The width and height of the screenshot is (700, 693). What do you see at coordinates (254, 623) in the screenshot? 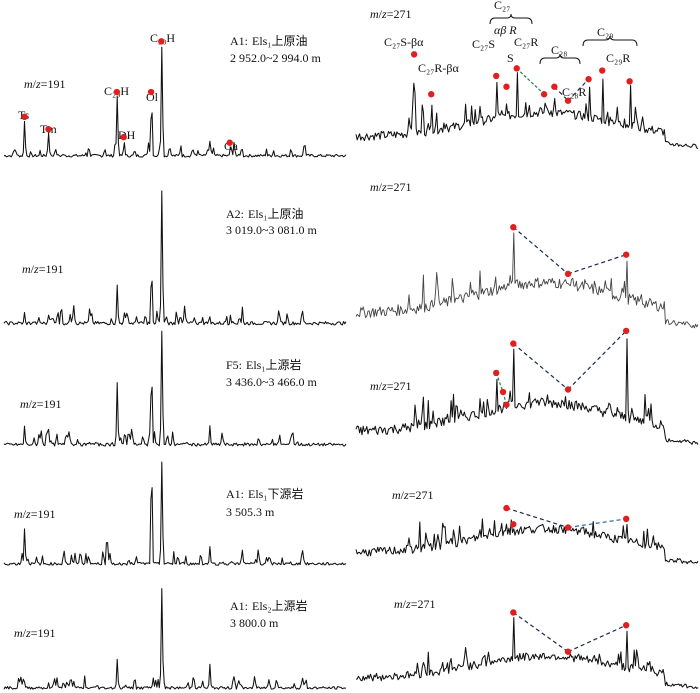
I see `depth-label-r5: 3 800.0 m` at bounding box center [254, 623].